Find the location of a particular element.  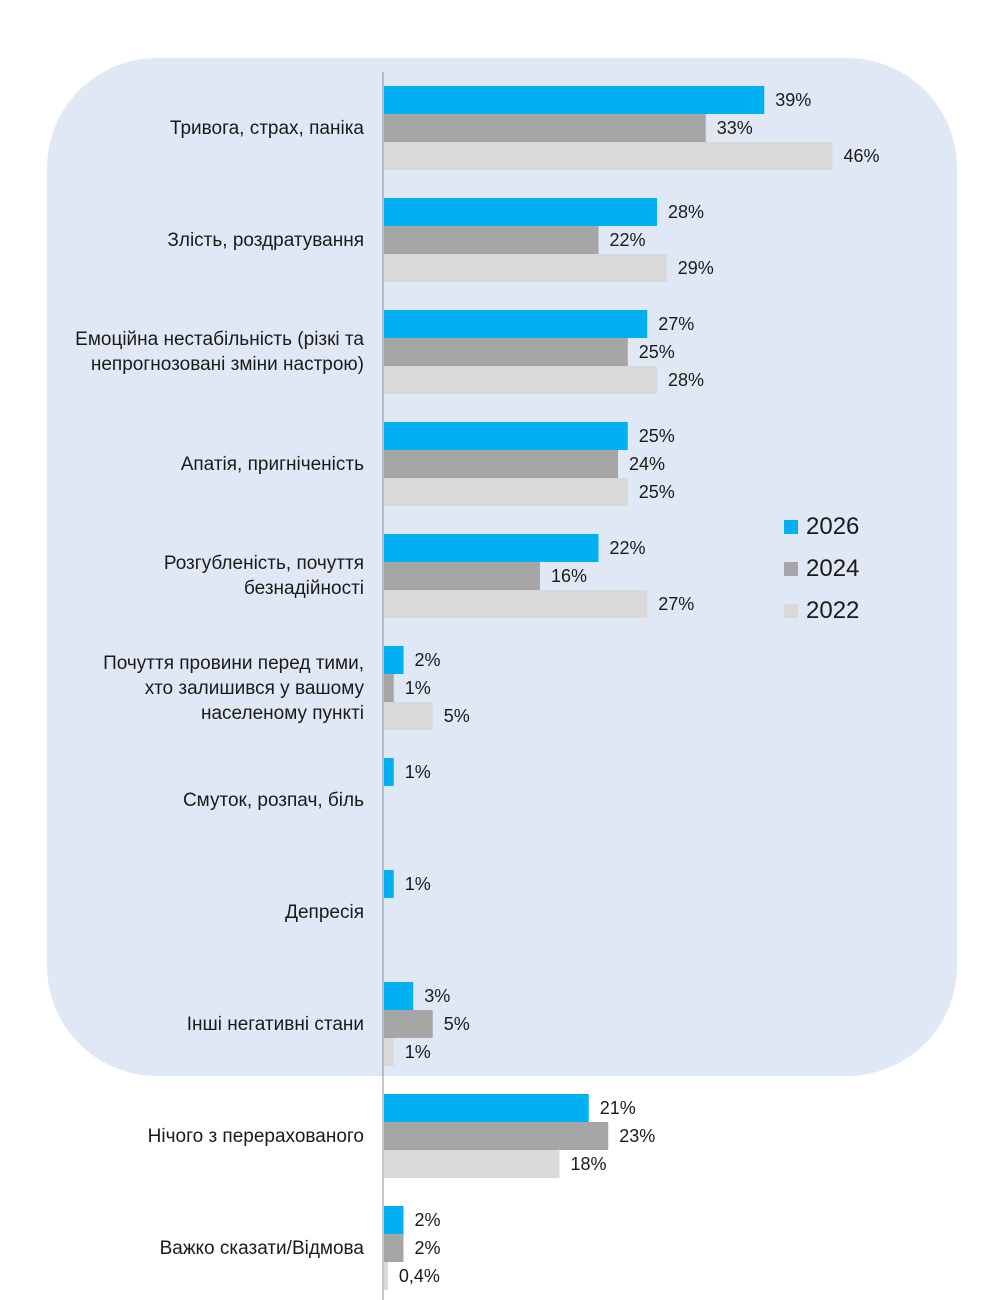

data-label: 29% is located at coordinates (696, 268).